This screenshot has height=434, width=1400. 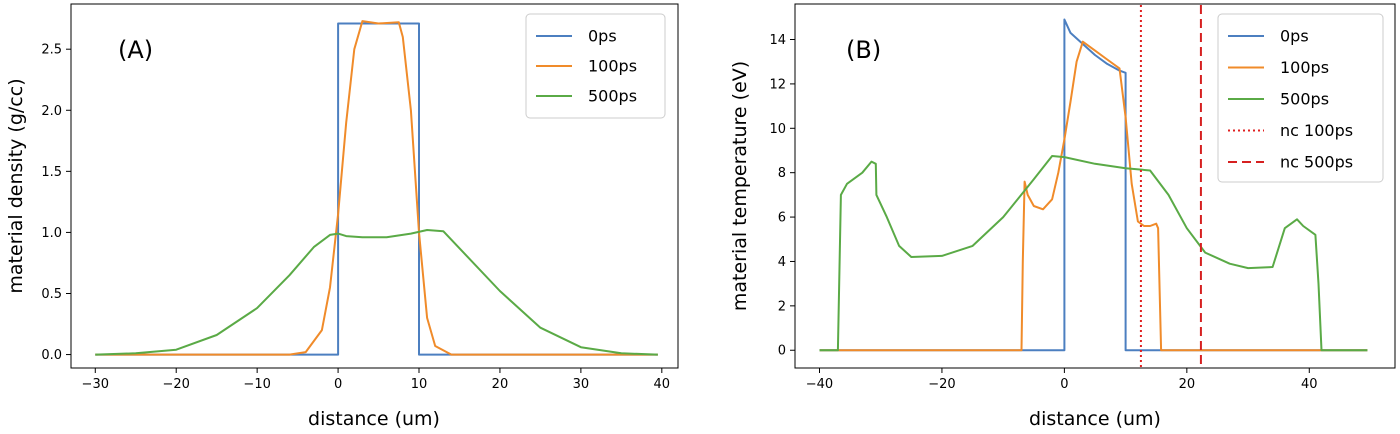 I want to click on panel-b-x-tick-label: −20, so click(x=941, y=384).